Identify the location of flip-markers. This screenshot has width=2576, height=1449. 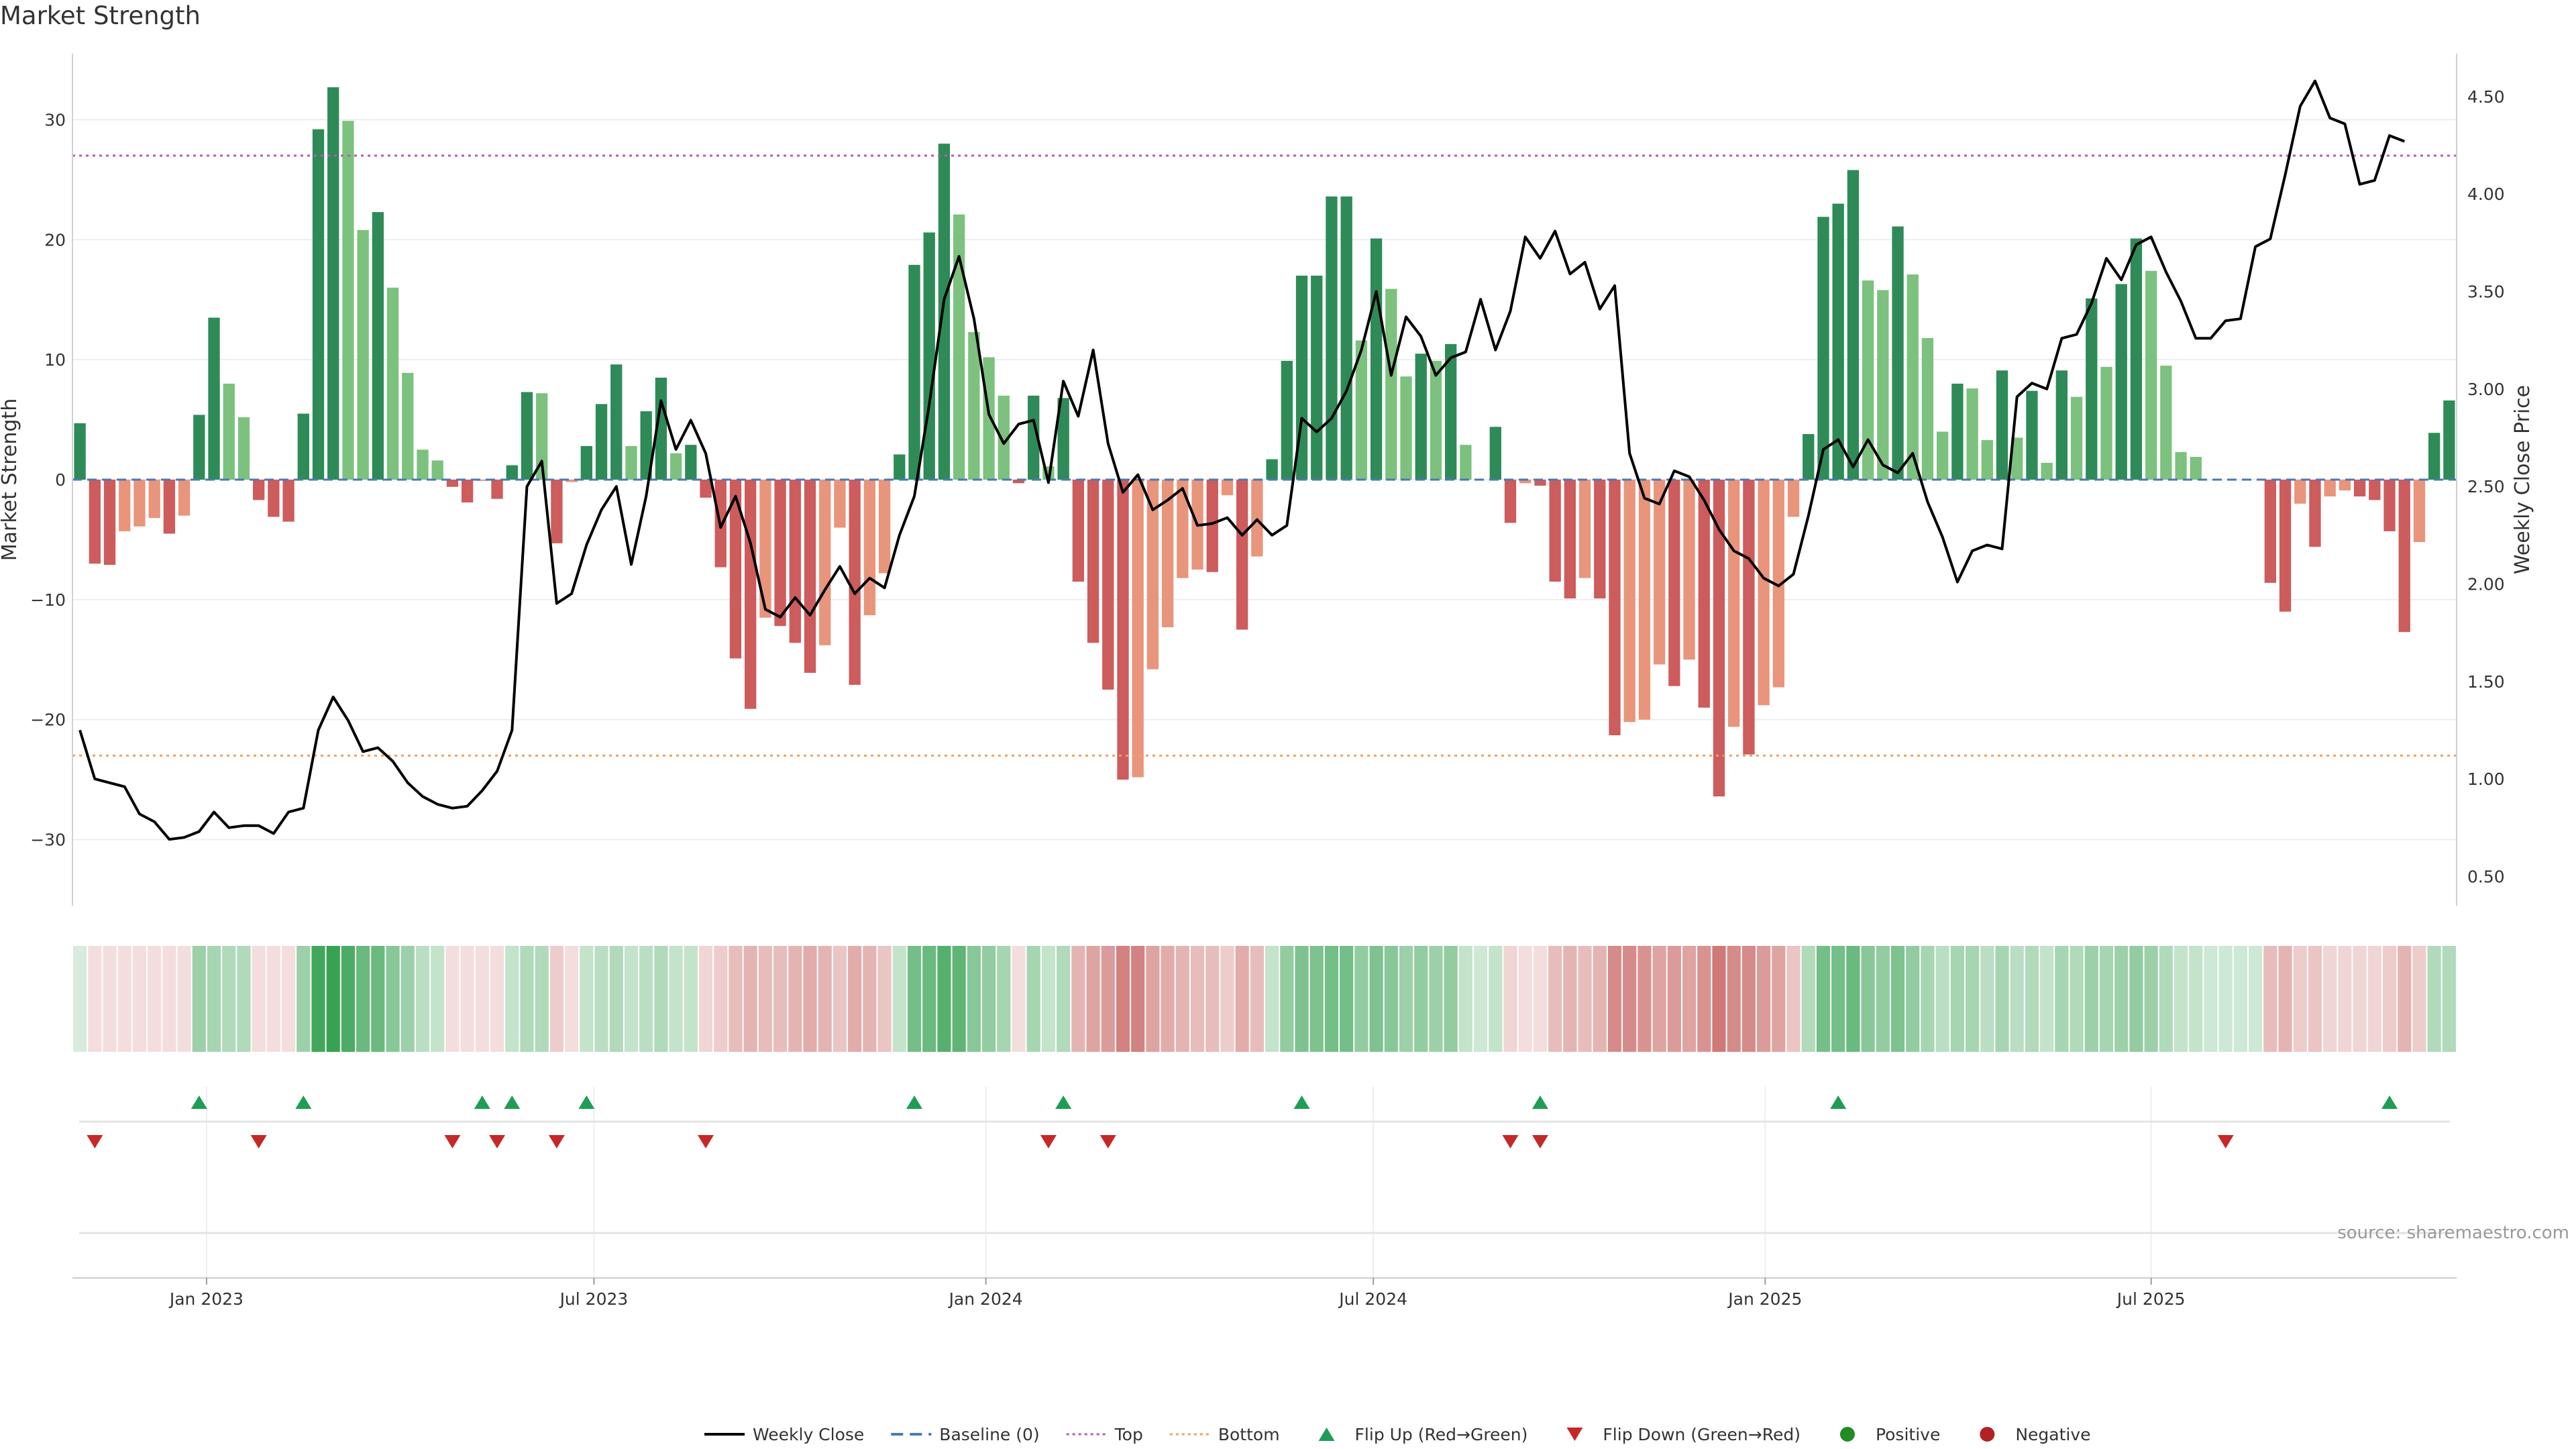
(1264, 1182).